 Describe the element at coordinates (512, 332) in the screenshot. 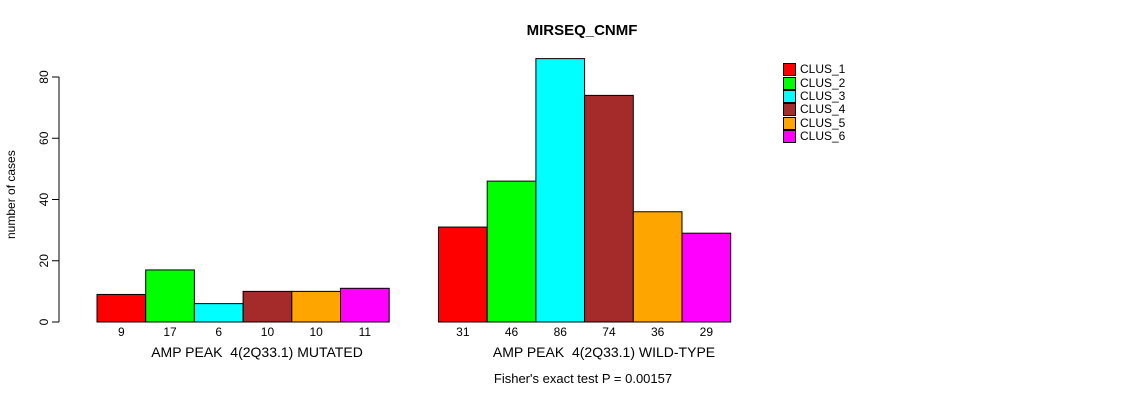

I see `bar-value-label: 46` at that location.